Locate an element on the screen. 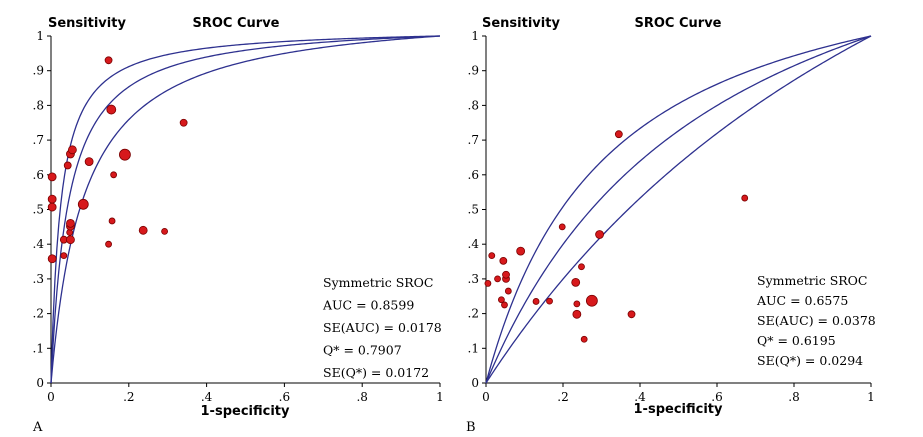 The image size is (923, 437). stat-annotation-line: SE(AUC) = 0.0178 is located at coordinates (382, 327).